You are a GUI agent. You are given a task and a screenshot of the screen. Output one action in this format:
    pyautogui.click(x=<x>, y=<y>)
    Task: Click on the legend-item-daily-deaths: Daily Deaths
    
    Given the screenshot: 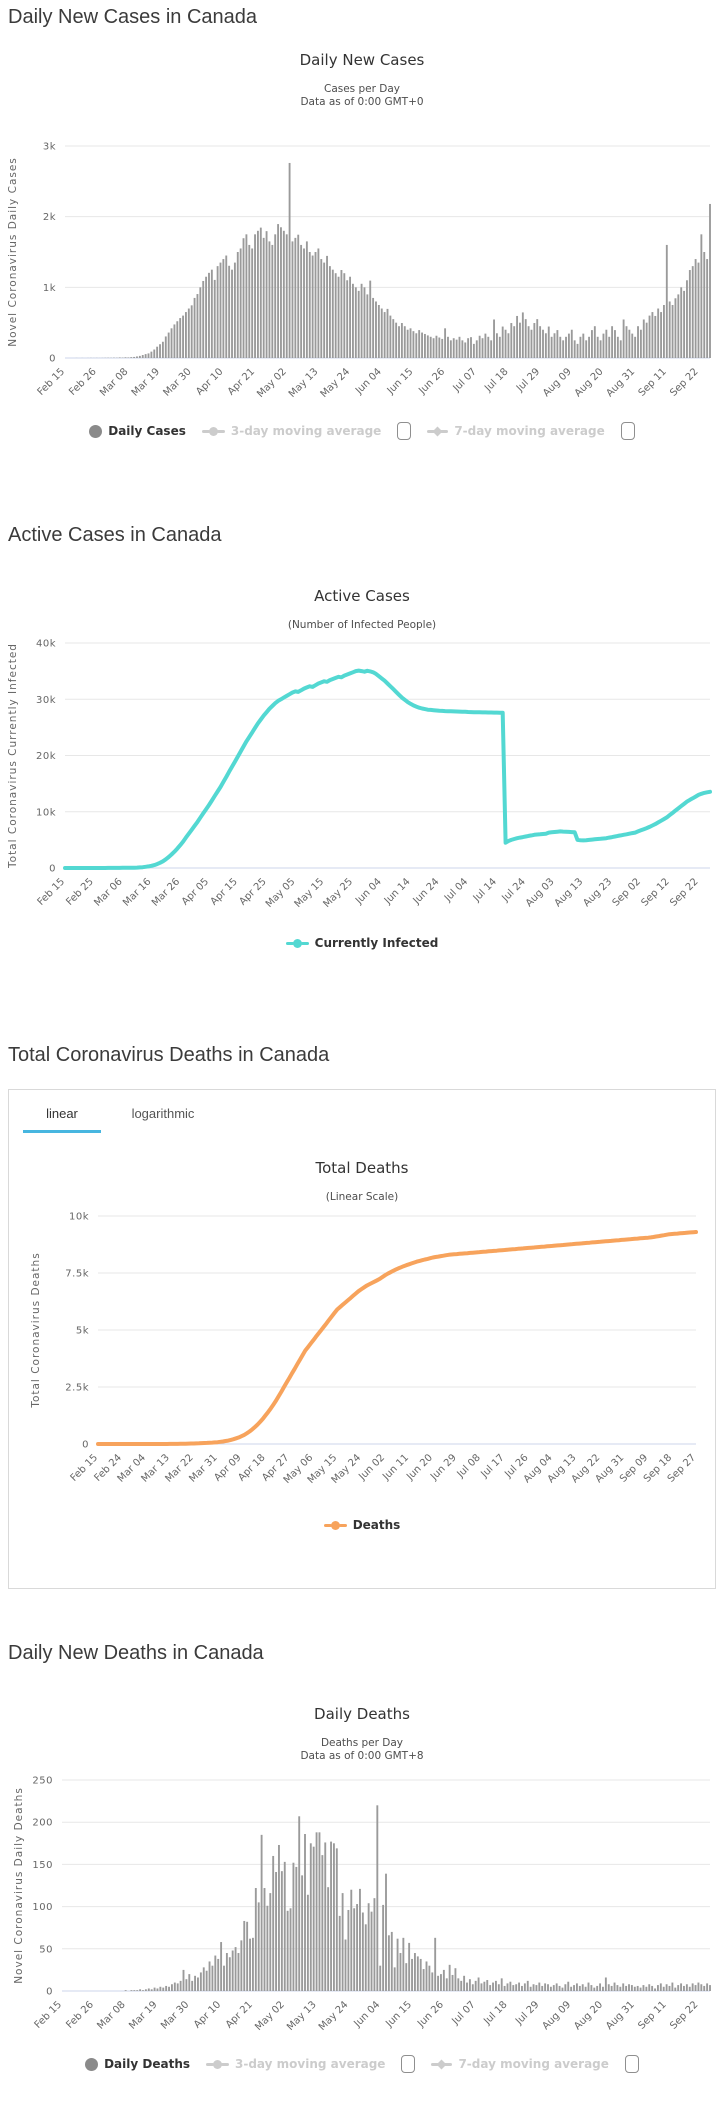 What is the action you would take?
    pyautogui.click(x=137, y=2064)
    